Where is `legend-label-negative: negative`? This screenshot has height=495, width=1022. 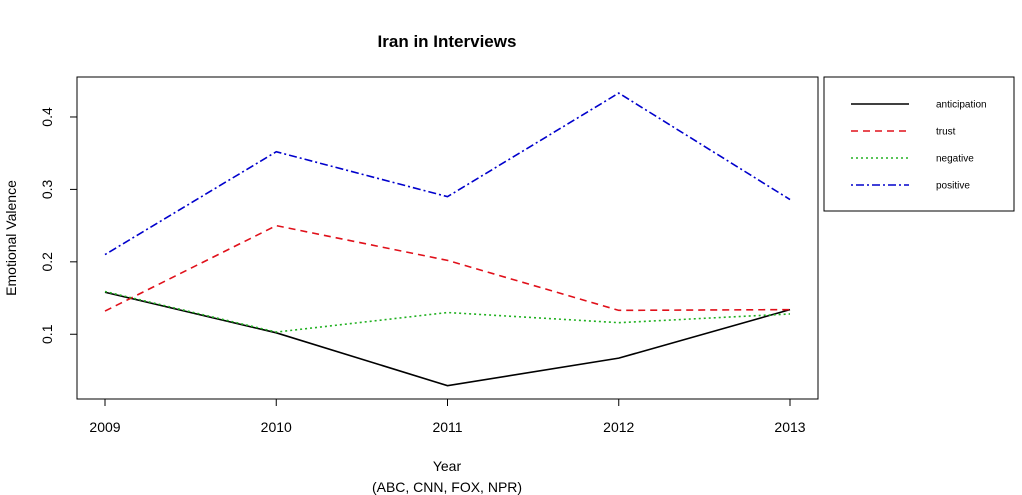 legend-label-negative: negative is located at coordinates (955, 159).